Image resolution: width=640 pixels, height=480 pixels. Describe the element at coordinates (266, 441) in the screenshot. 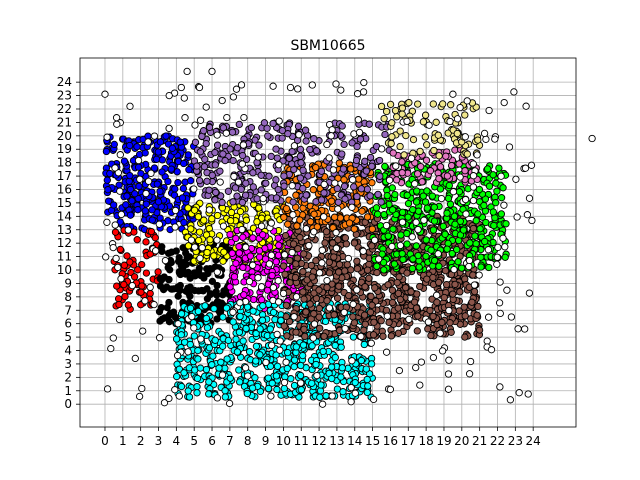

I see `x-tick-label: 9` at that location.